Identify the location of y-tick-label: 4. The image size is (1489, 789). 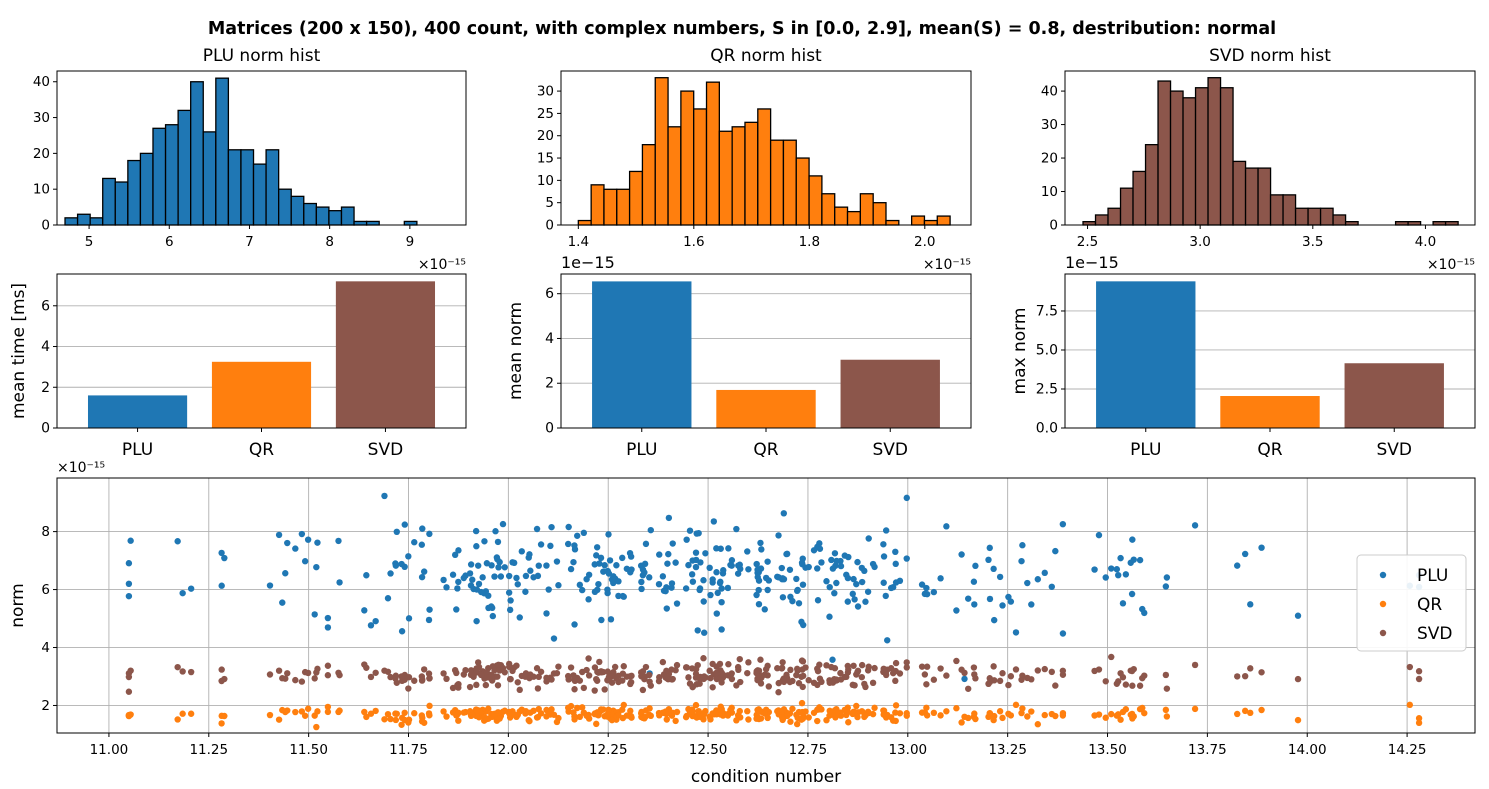
(549, 339).